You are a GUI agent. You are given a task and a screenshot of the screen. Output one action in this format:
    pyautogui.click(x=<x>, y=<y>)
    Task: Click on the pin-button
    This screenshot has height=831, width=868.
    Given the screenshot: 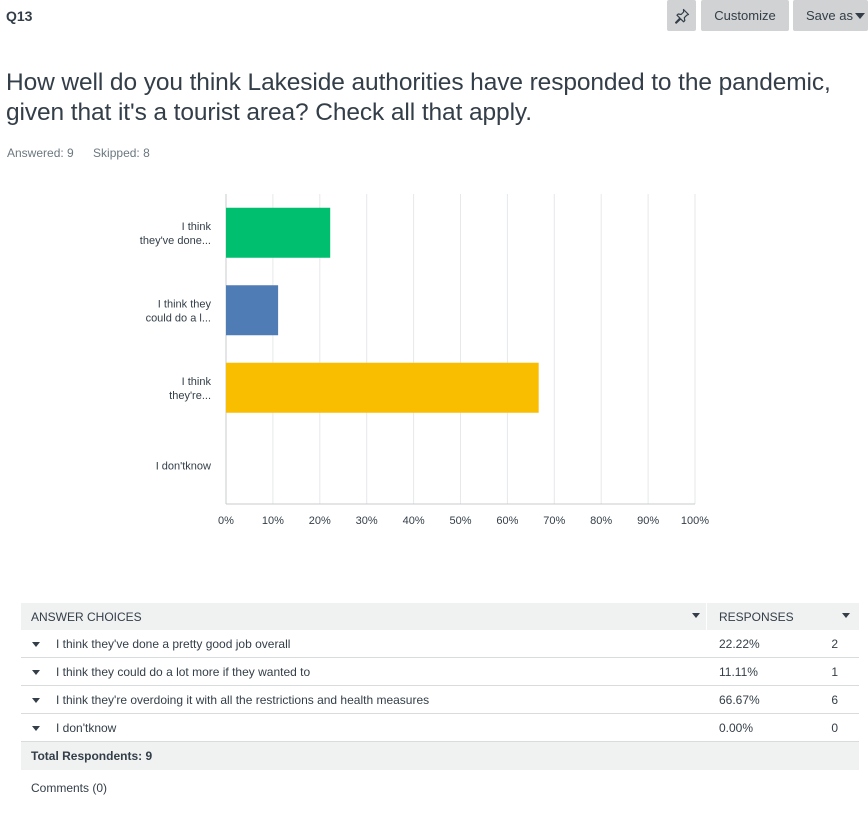 What is the action you would take?
    pyautogui.click(x=681, y=15)
    